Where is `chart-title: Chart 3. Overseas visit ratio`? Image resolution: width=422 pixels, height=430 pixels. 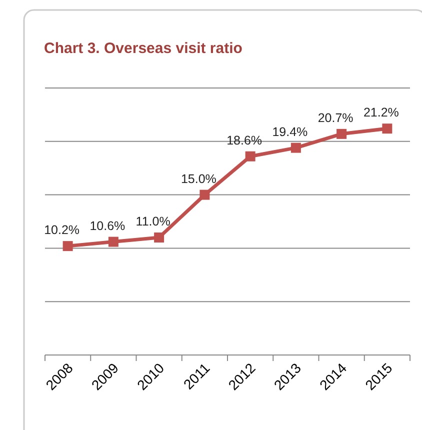
chart-title: Chart 3. Overseas visit ratio is located at coordinates (143, 48).